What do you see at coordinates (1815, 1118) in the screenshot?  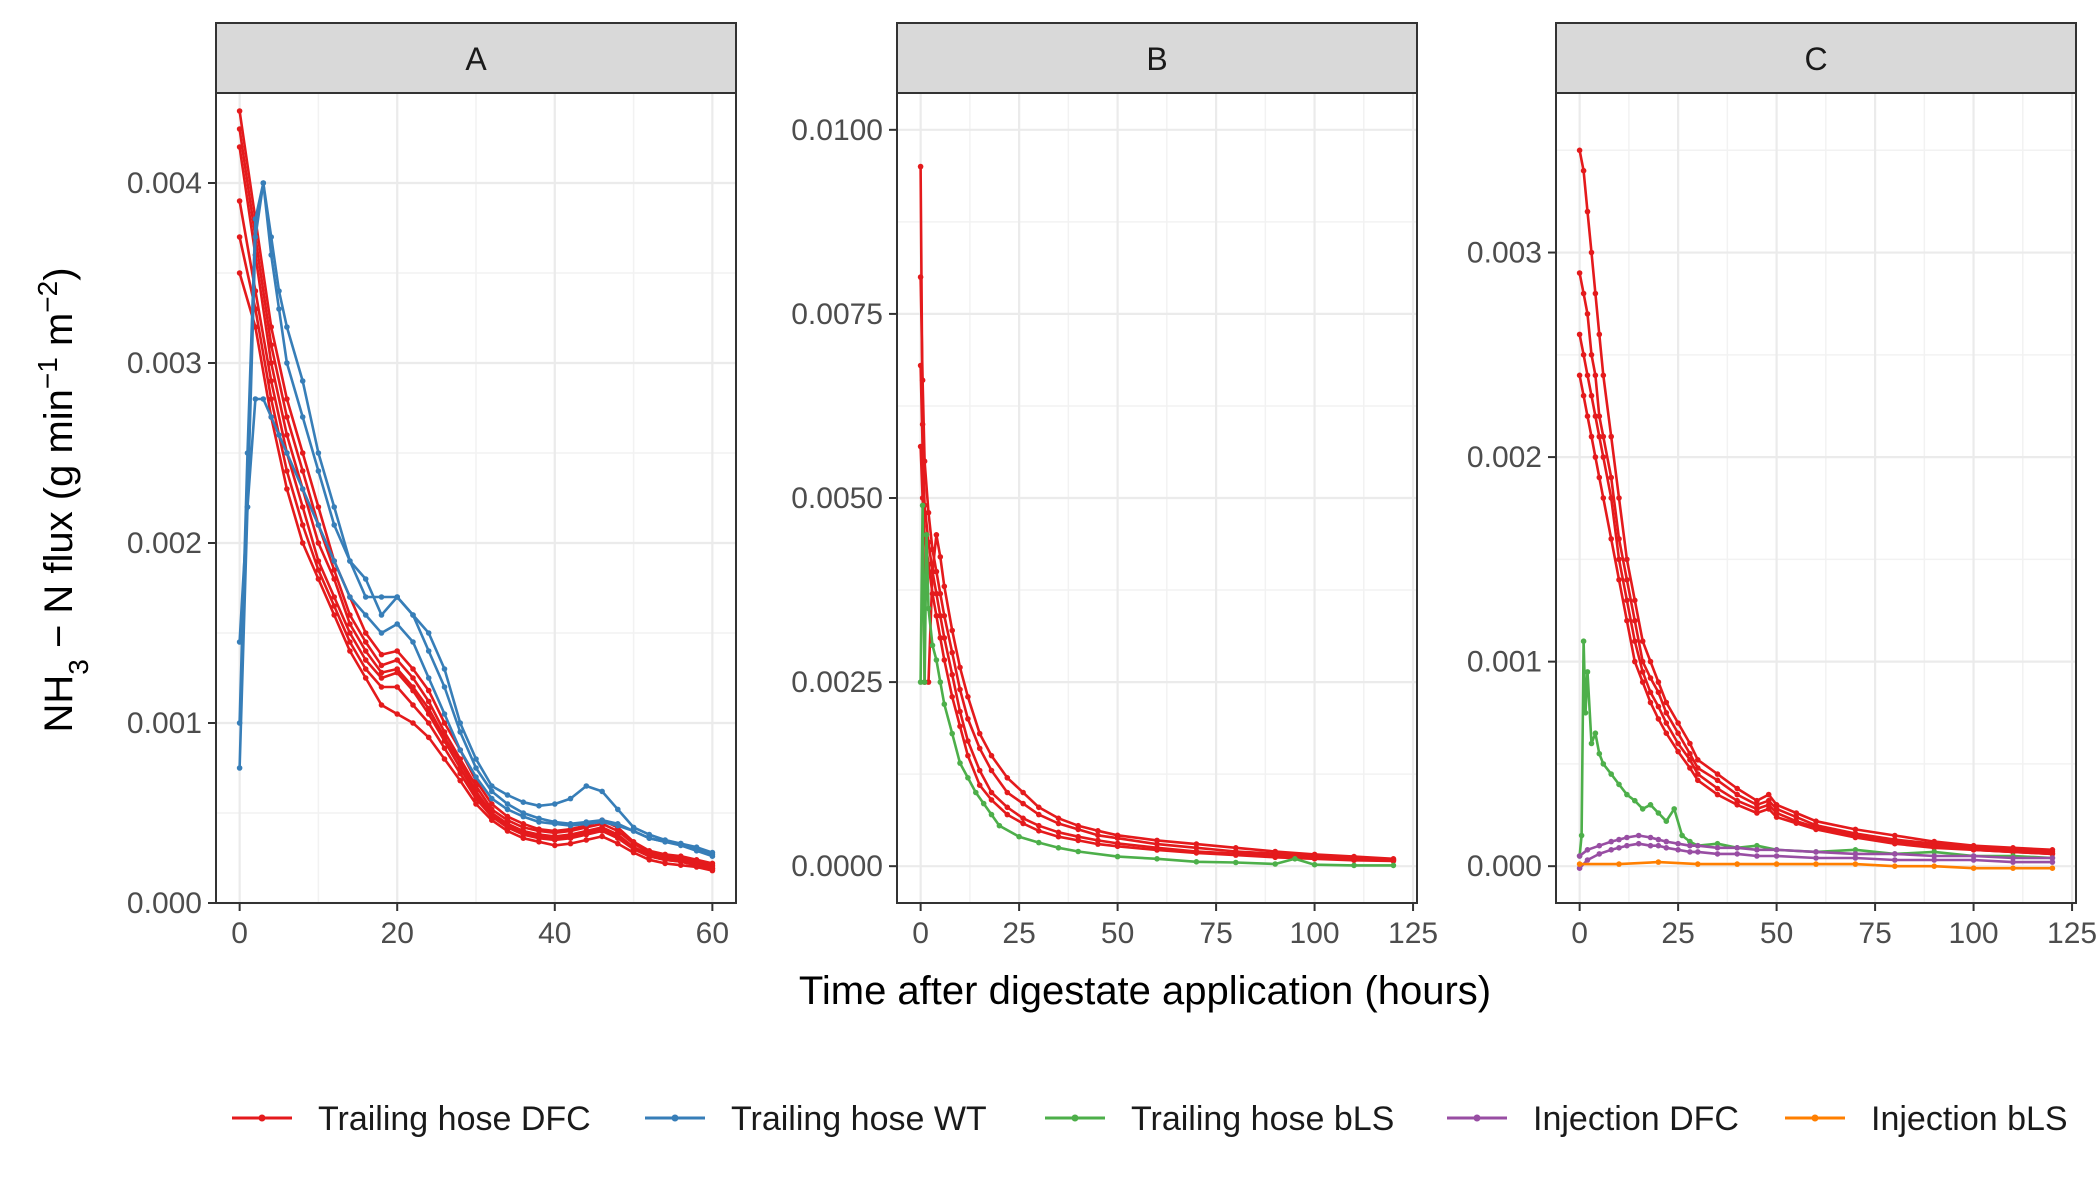 I see `legend-key-point` at bounding box center [1815, 1118].